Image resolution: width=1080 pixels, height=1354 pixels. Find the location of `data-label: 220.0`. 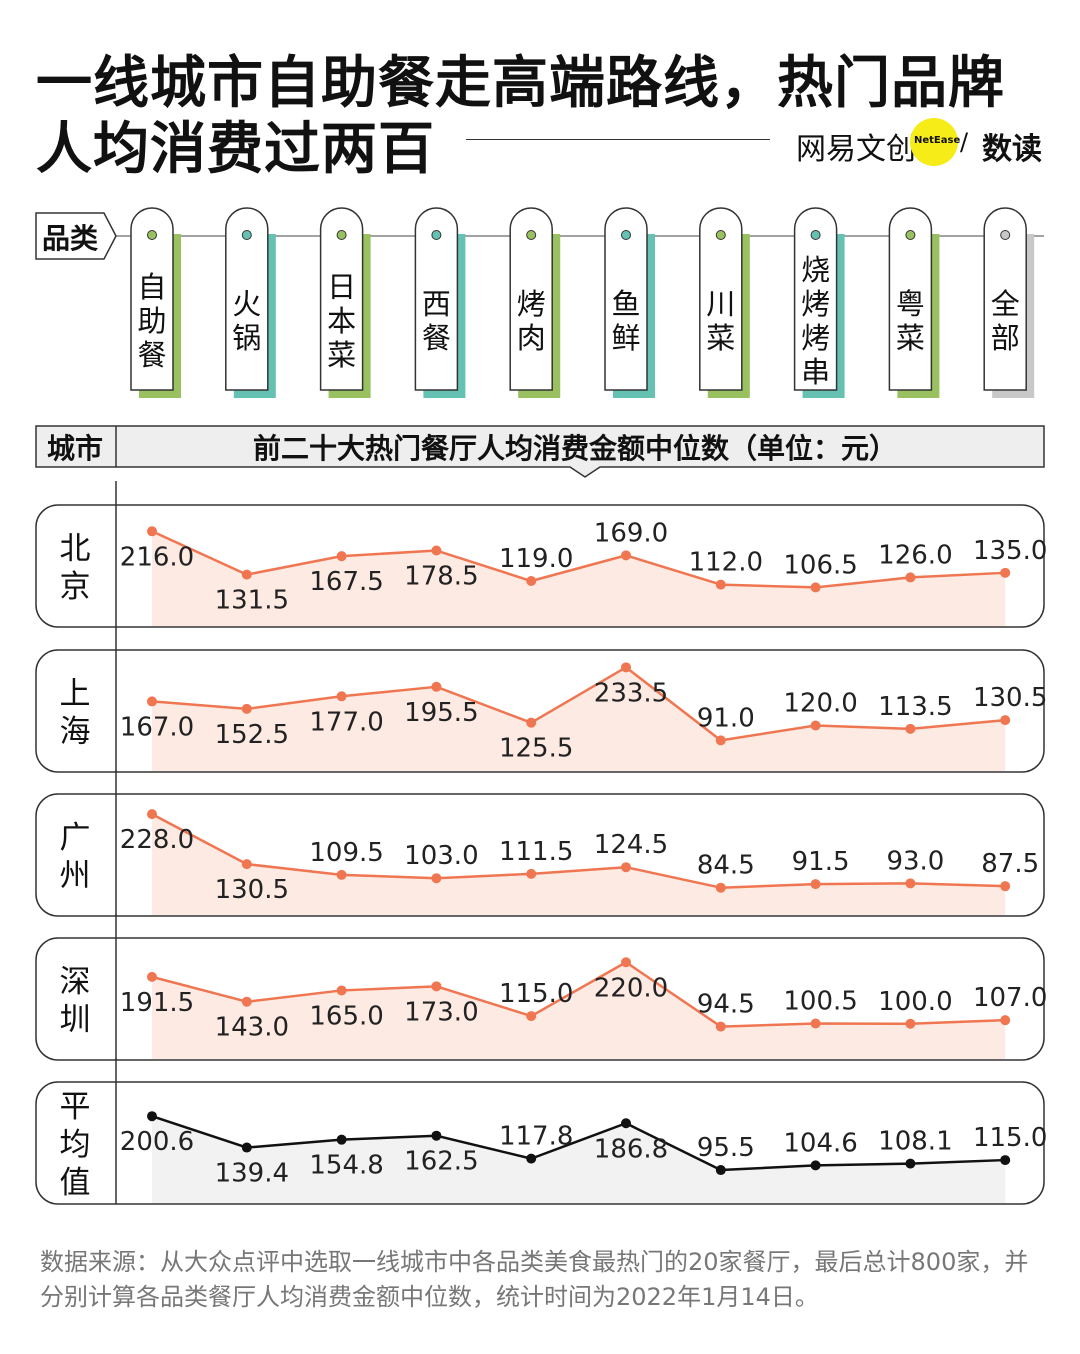

data-label: 220.0 is located at coordinates (631, 988).